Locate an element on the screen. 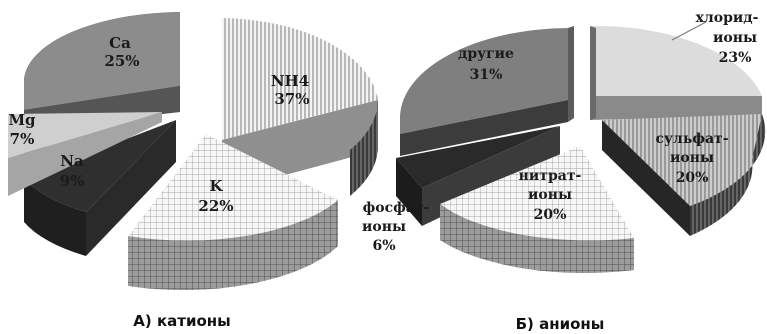 The image size is (767, 334). value-fosfat: 6% is located at coordinates (383, 246).